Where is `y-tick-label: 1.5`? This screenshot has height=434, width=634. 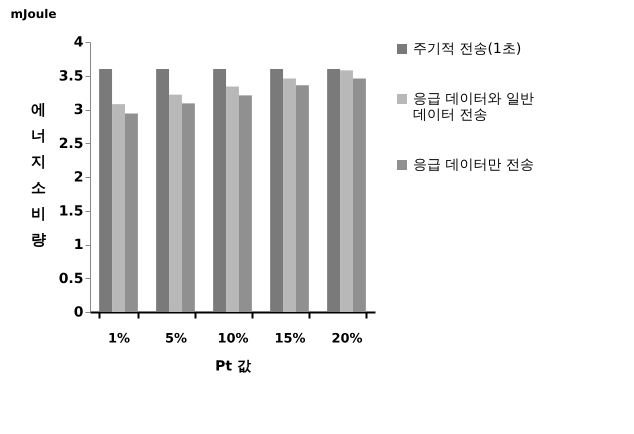
y-tick-label: 1.5 is located at coordinates (71, 211).